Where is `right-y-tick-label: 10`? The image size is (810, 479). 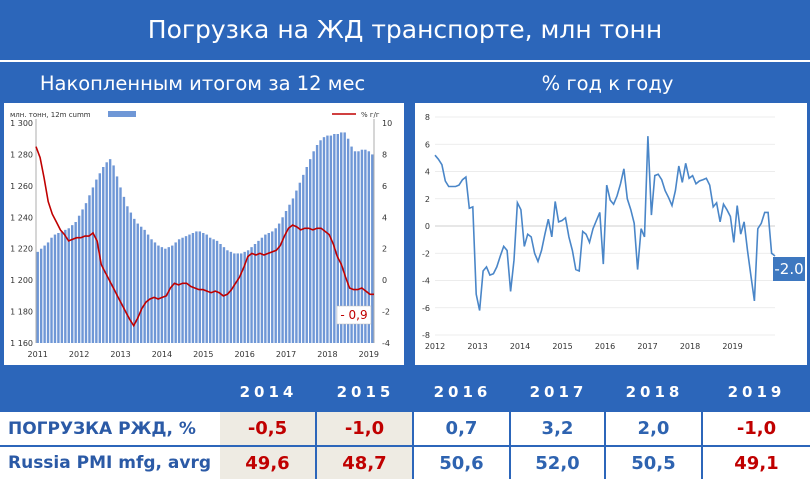 right-y-tick-label: 10 is located at coordinates (387, 123).